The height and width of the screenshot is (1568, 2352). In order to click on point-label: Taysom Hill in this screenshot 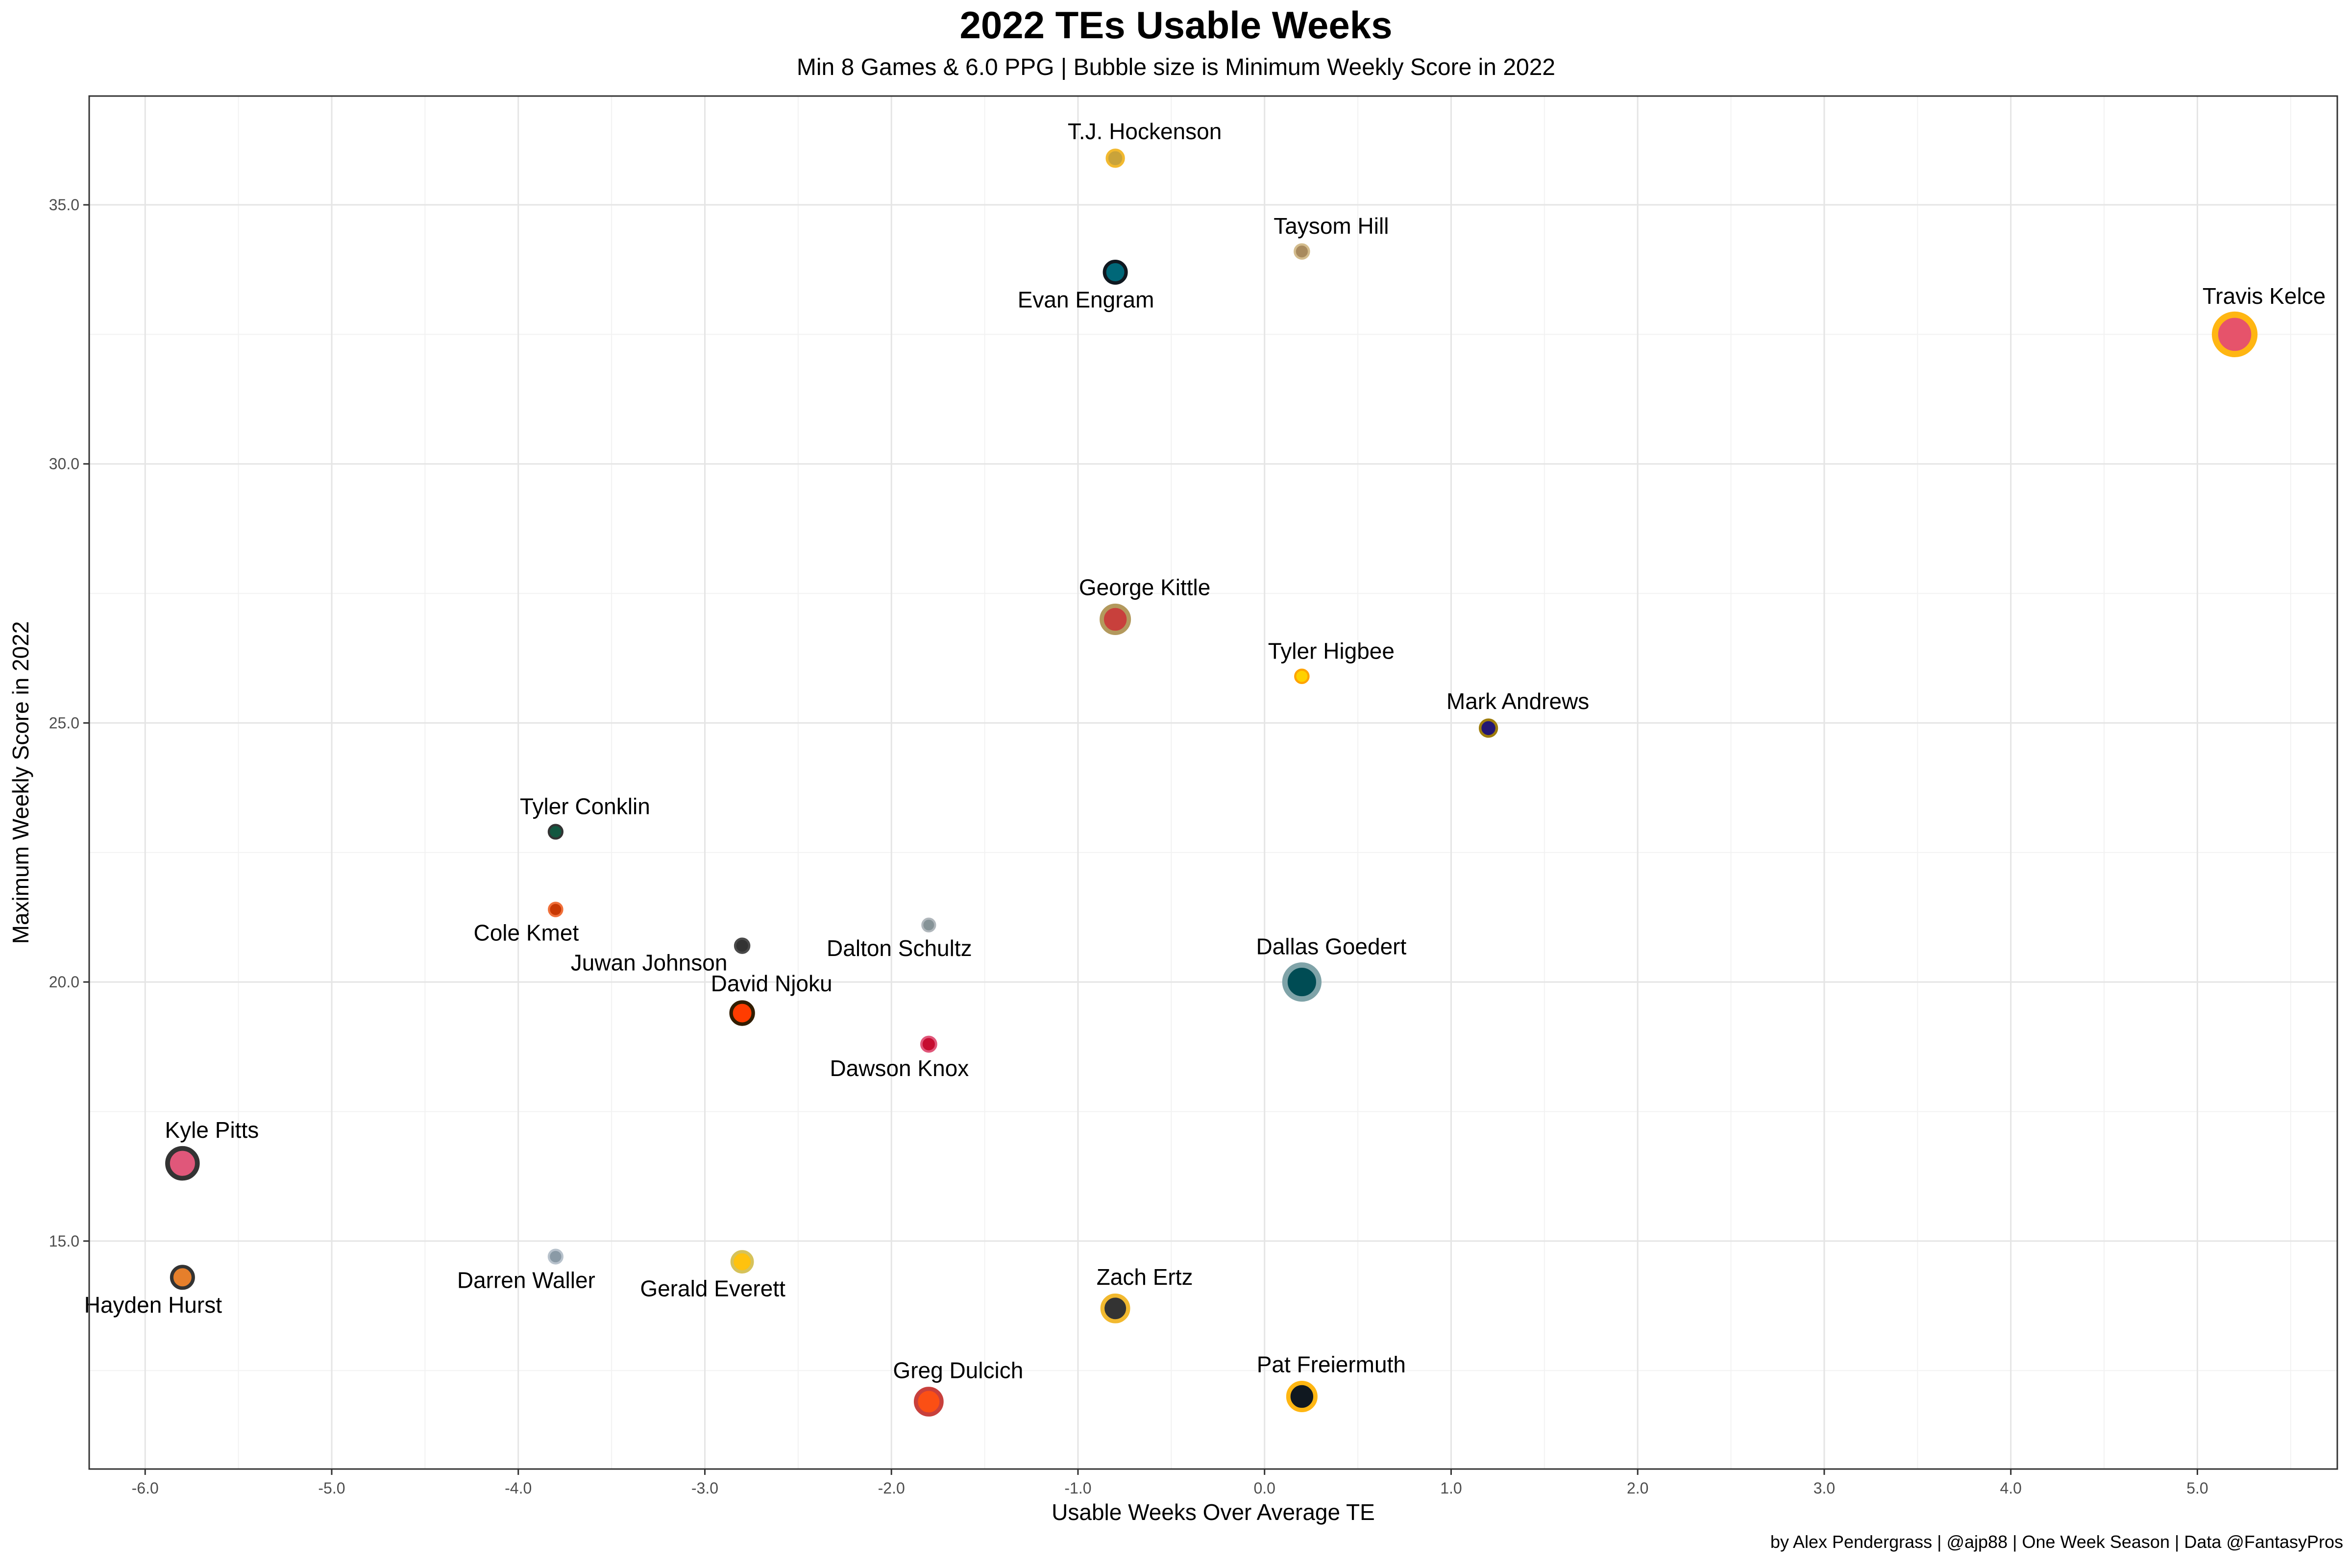, I will do `click(1331, 226)`.